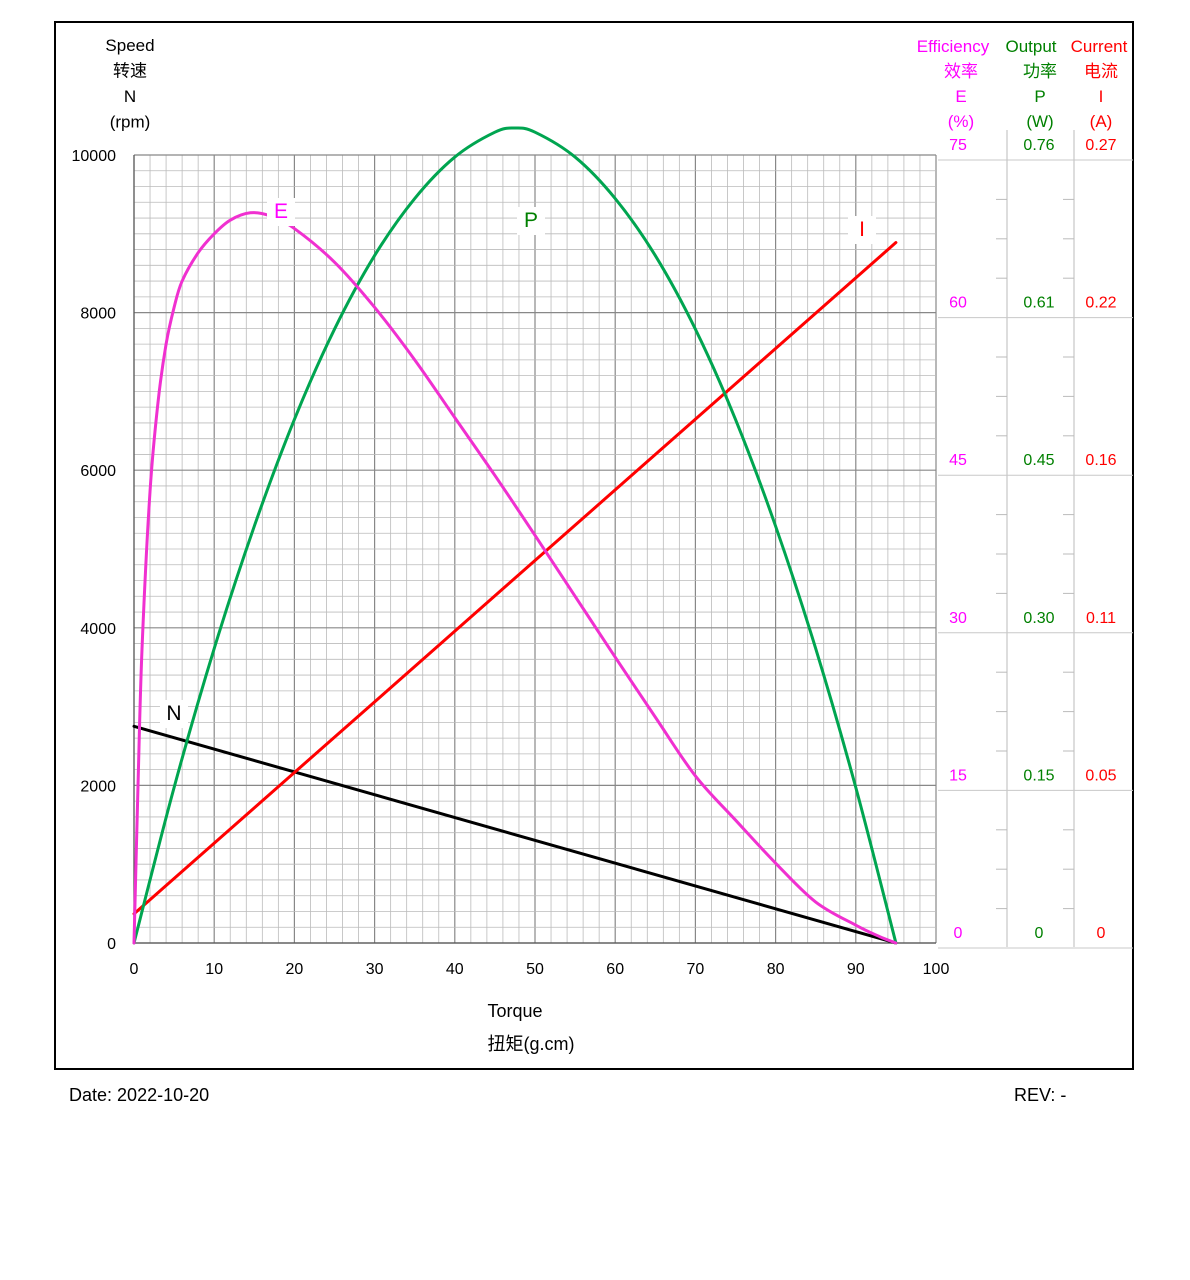 Image resolution: width=1190 pixels, height=1280 pixels. What do you see at coordinates (856, 969) in the screenshot?
I see `x-tick-label: 90` at bounding box center [856, 969].